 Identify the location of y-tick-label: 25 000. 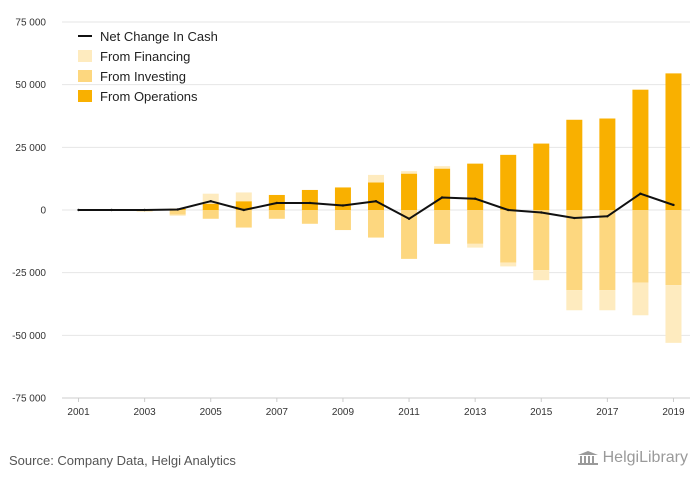
(30, 148).